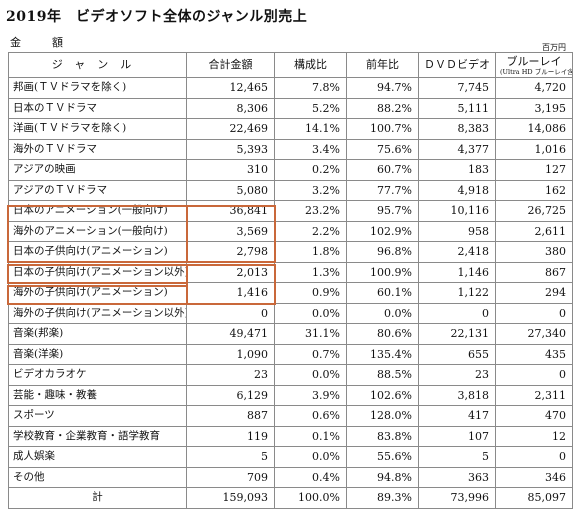  What do you see at coordinates (290, 395) in the screenshot?
I see `table-row: 芸能・趣味・教養 6,129 3.9% 102.6% 3,818 2,311` at bounding box center [290, 395].